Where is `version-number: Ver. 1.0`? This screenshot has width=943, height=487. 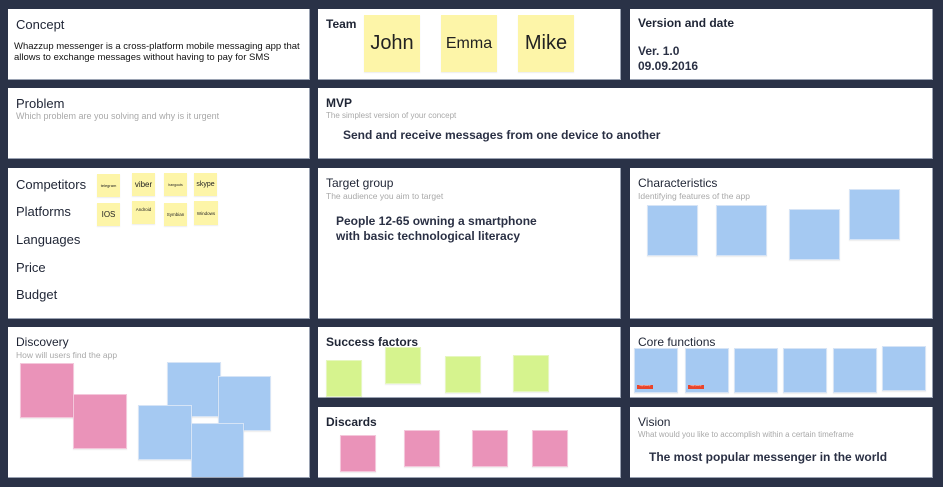 version-number: Ver. 1.0 is located at coordinates (659, 51).